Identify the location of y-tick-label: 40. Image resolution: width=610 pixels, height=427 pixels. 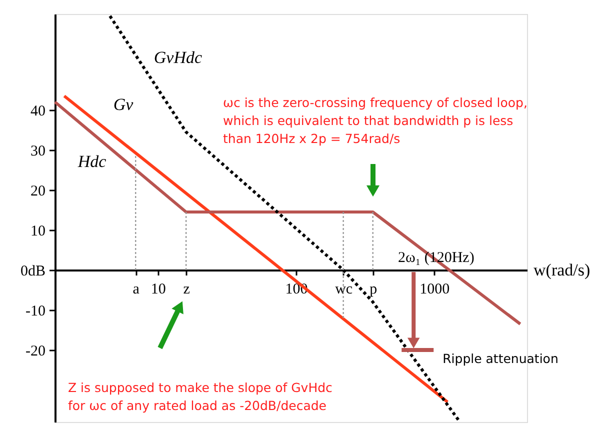
(38, 112).